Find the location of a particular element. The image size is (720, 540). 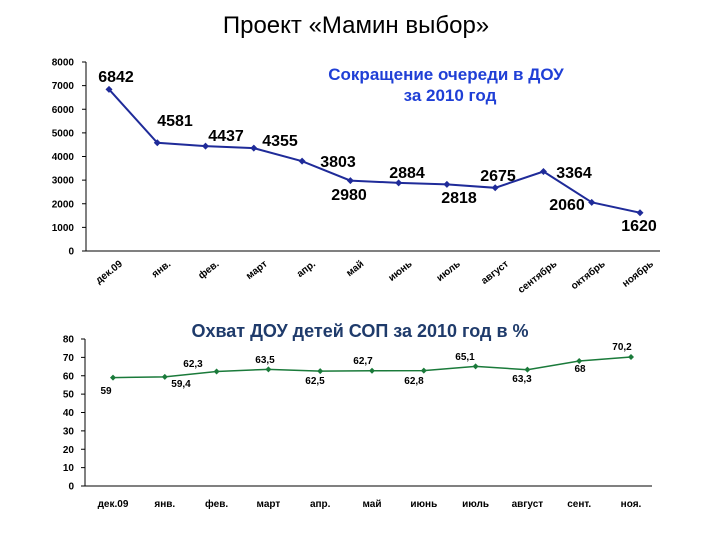

coverage-chart-data-labels: 59 59,4 62,3 63,5 62,5 62,7 62,8 65,1 63,3 68 70,2 is located at coordinates (366, 369).